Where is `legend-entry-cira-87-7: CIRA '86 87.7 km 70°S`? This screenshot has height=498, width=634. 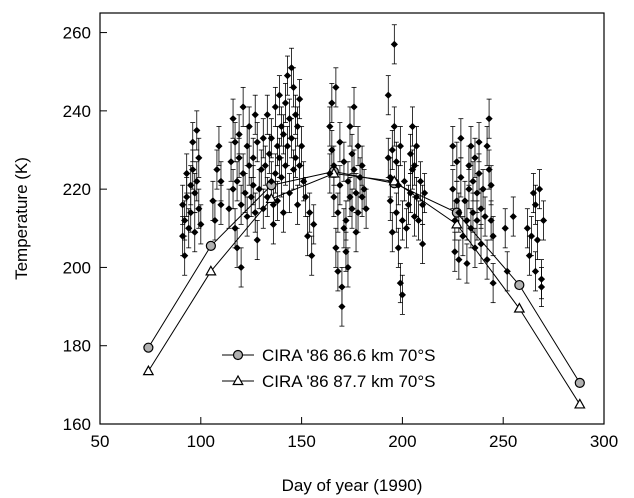 legend-entry-cira-87-7: CIRA '86 87.7 km 70°S is located at coordinates (329, 381).